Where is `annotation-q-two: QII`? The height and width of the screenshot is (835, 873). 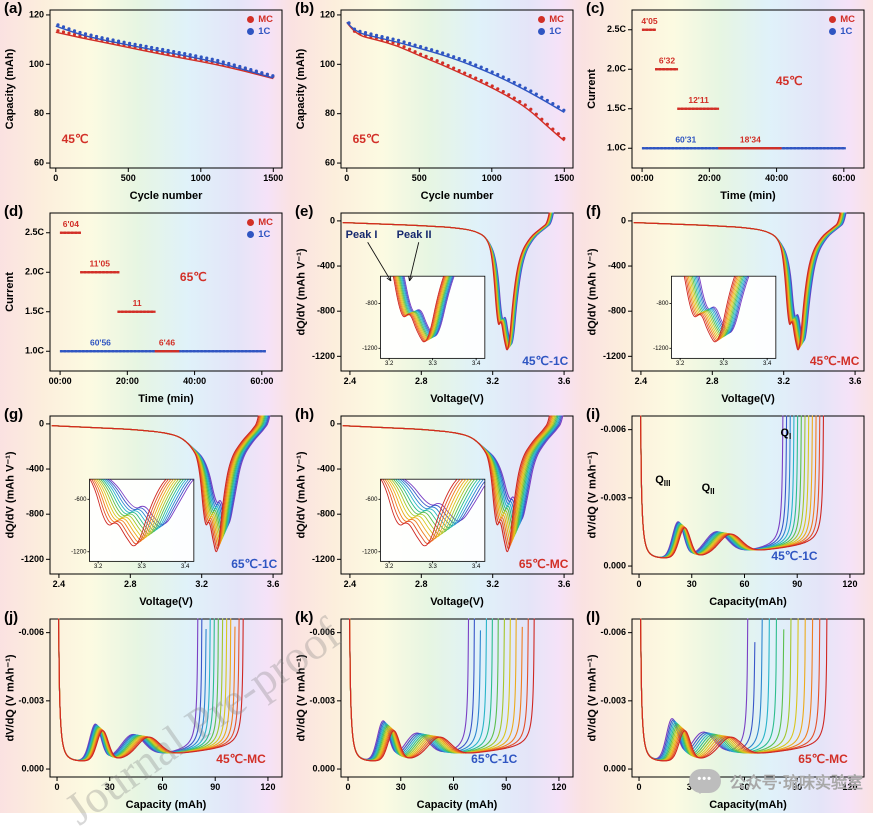 annotation-q-two: QII is located at coordinates (708, 489).